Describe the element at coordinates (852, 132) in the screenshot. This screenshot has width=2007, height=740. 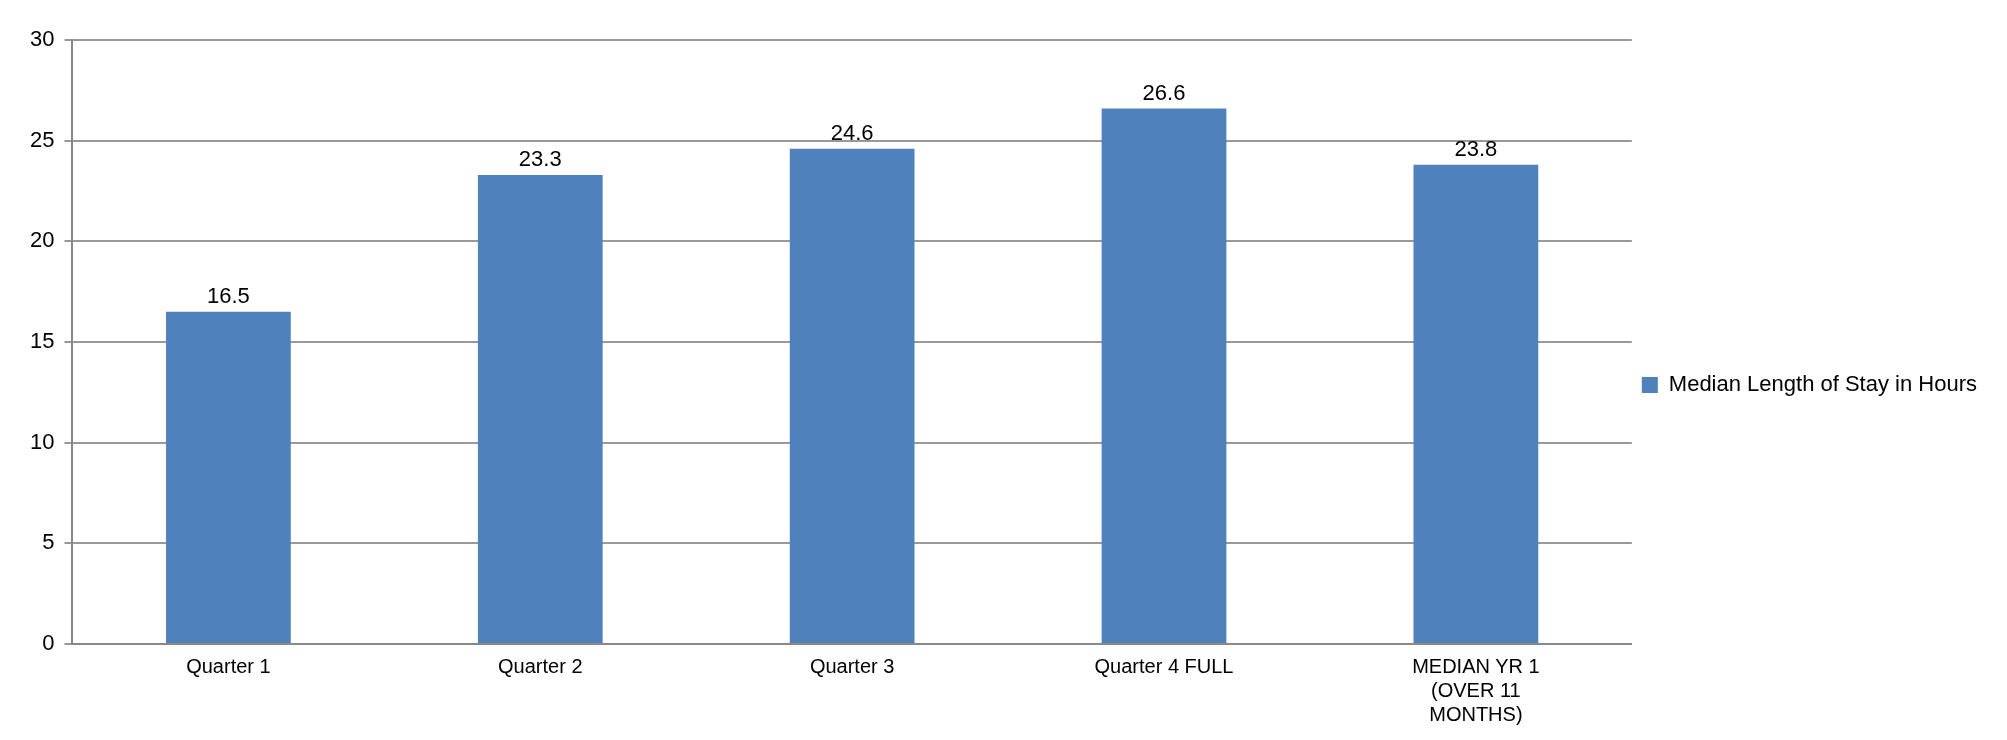
I see `data-label: 24.6` at that location.